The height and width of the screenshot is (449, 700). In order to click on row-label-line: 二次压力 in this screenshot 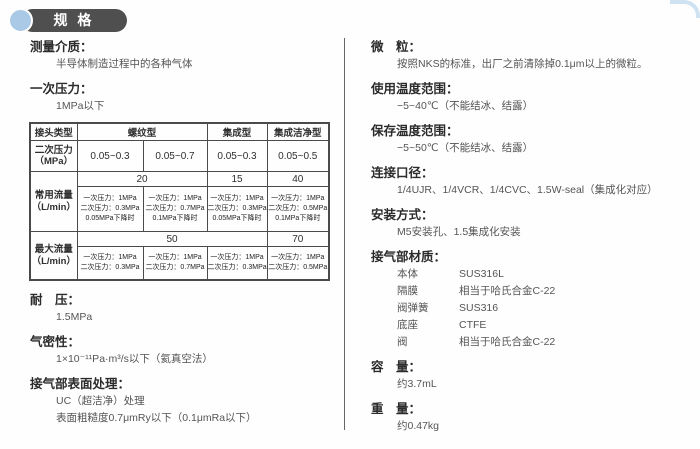, I will do `click(53, 150)`.